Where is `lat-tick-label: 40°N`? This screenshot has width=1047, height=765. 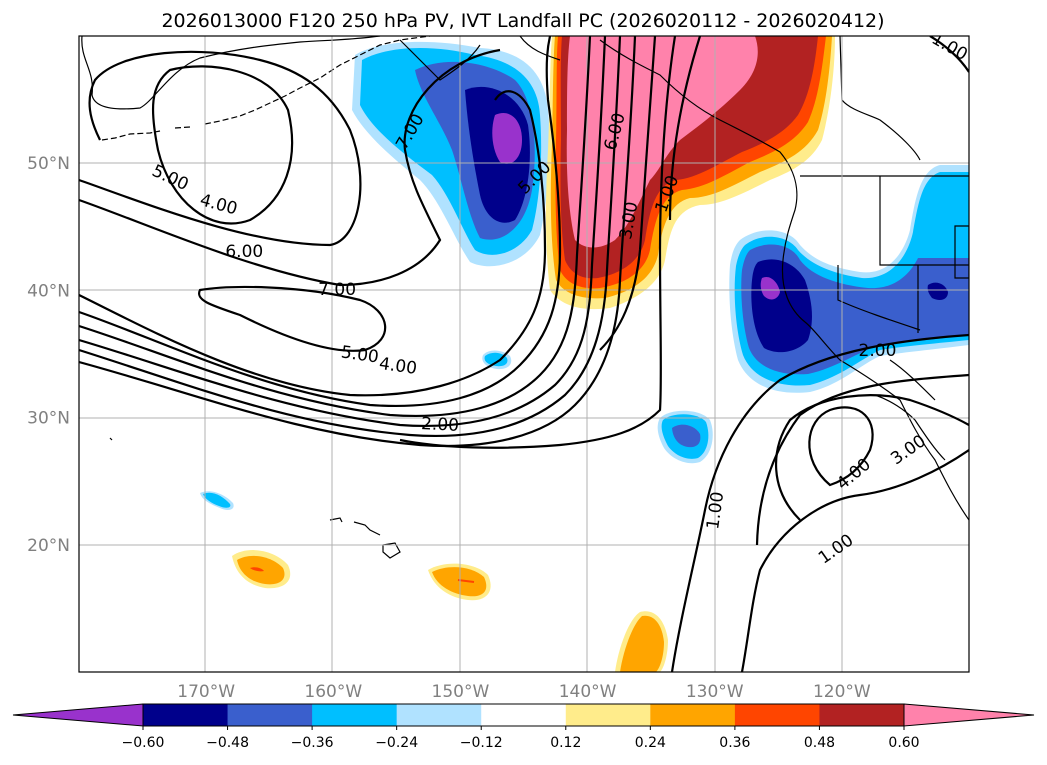 lat-tick-label: 40°N is located at coordinates (48, 291).